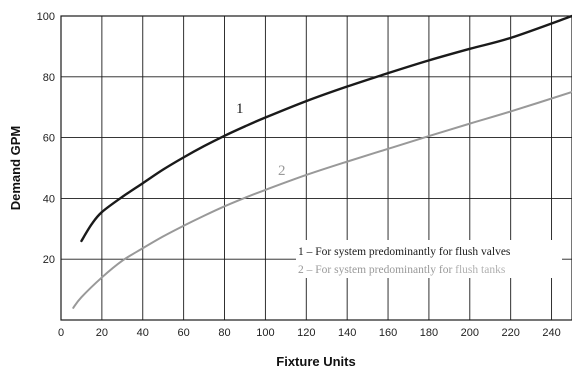  I want to click on x-axis-label: Fixture Units, so click(315, 361).